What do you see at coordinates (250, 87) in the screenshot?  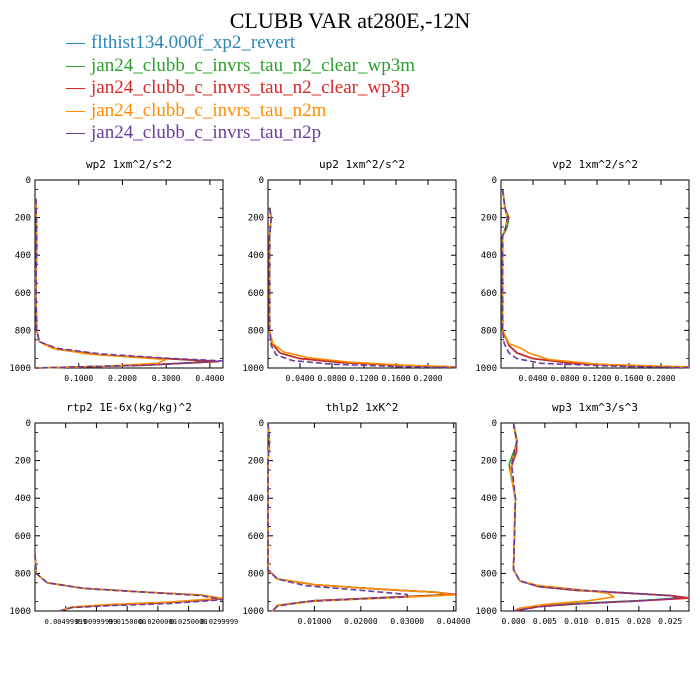 I see `legend-label: jan24_clubb_c_invrs_tau_n2_clear_wp3p` at bounding box center [250, 87].